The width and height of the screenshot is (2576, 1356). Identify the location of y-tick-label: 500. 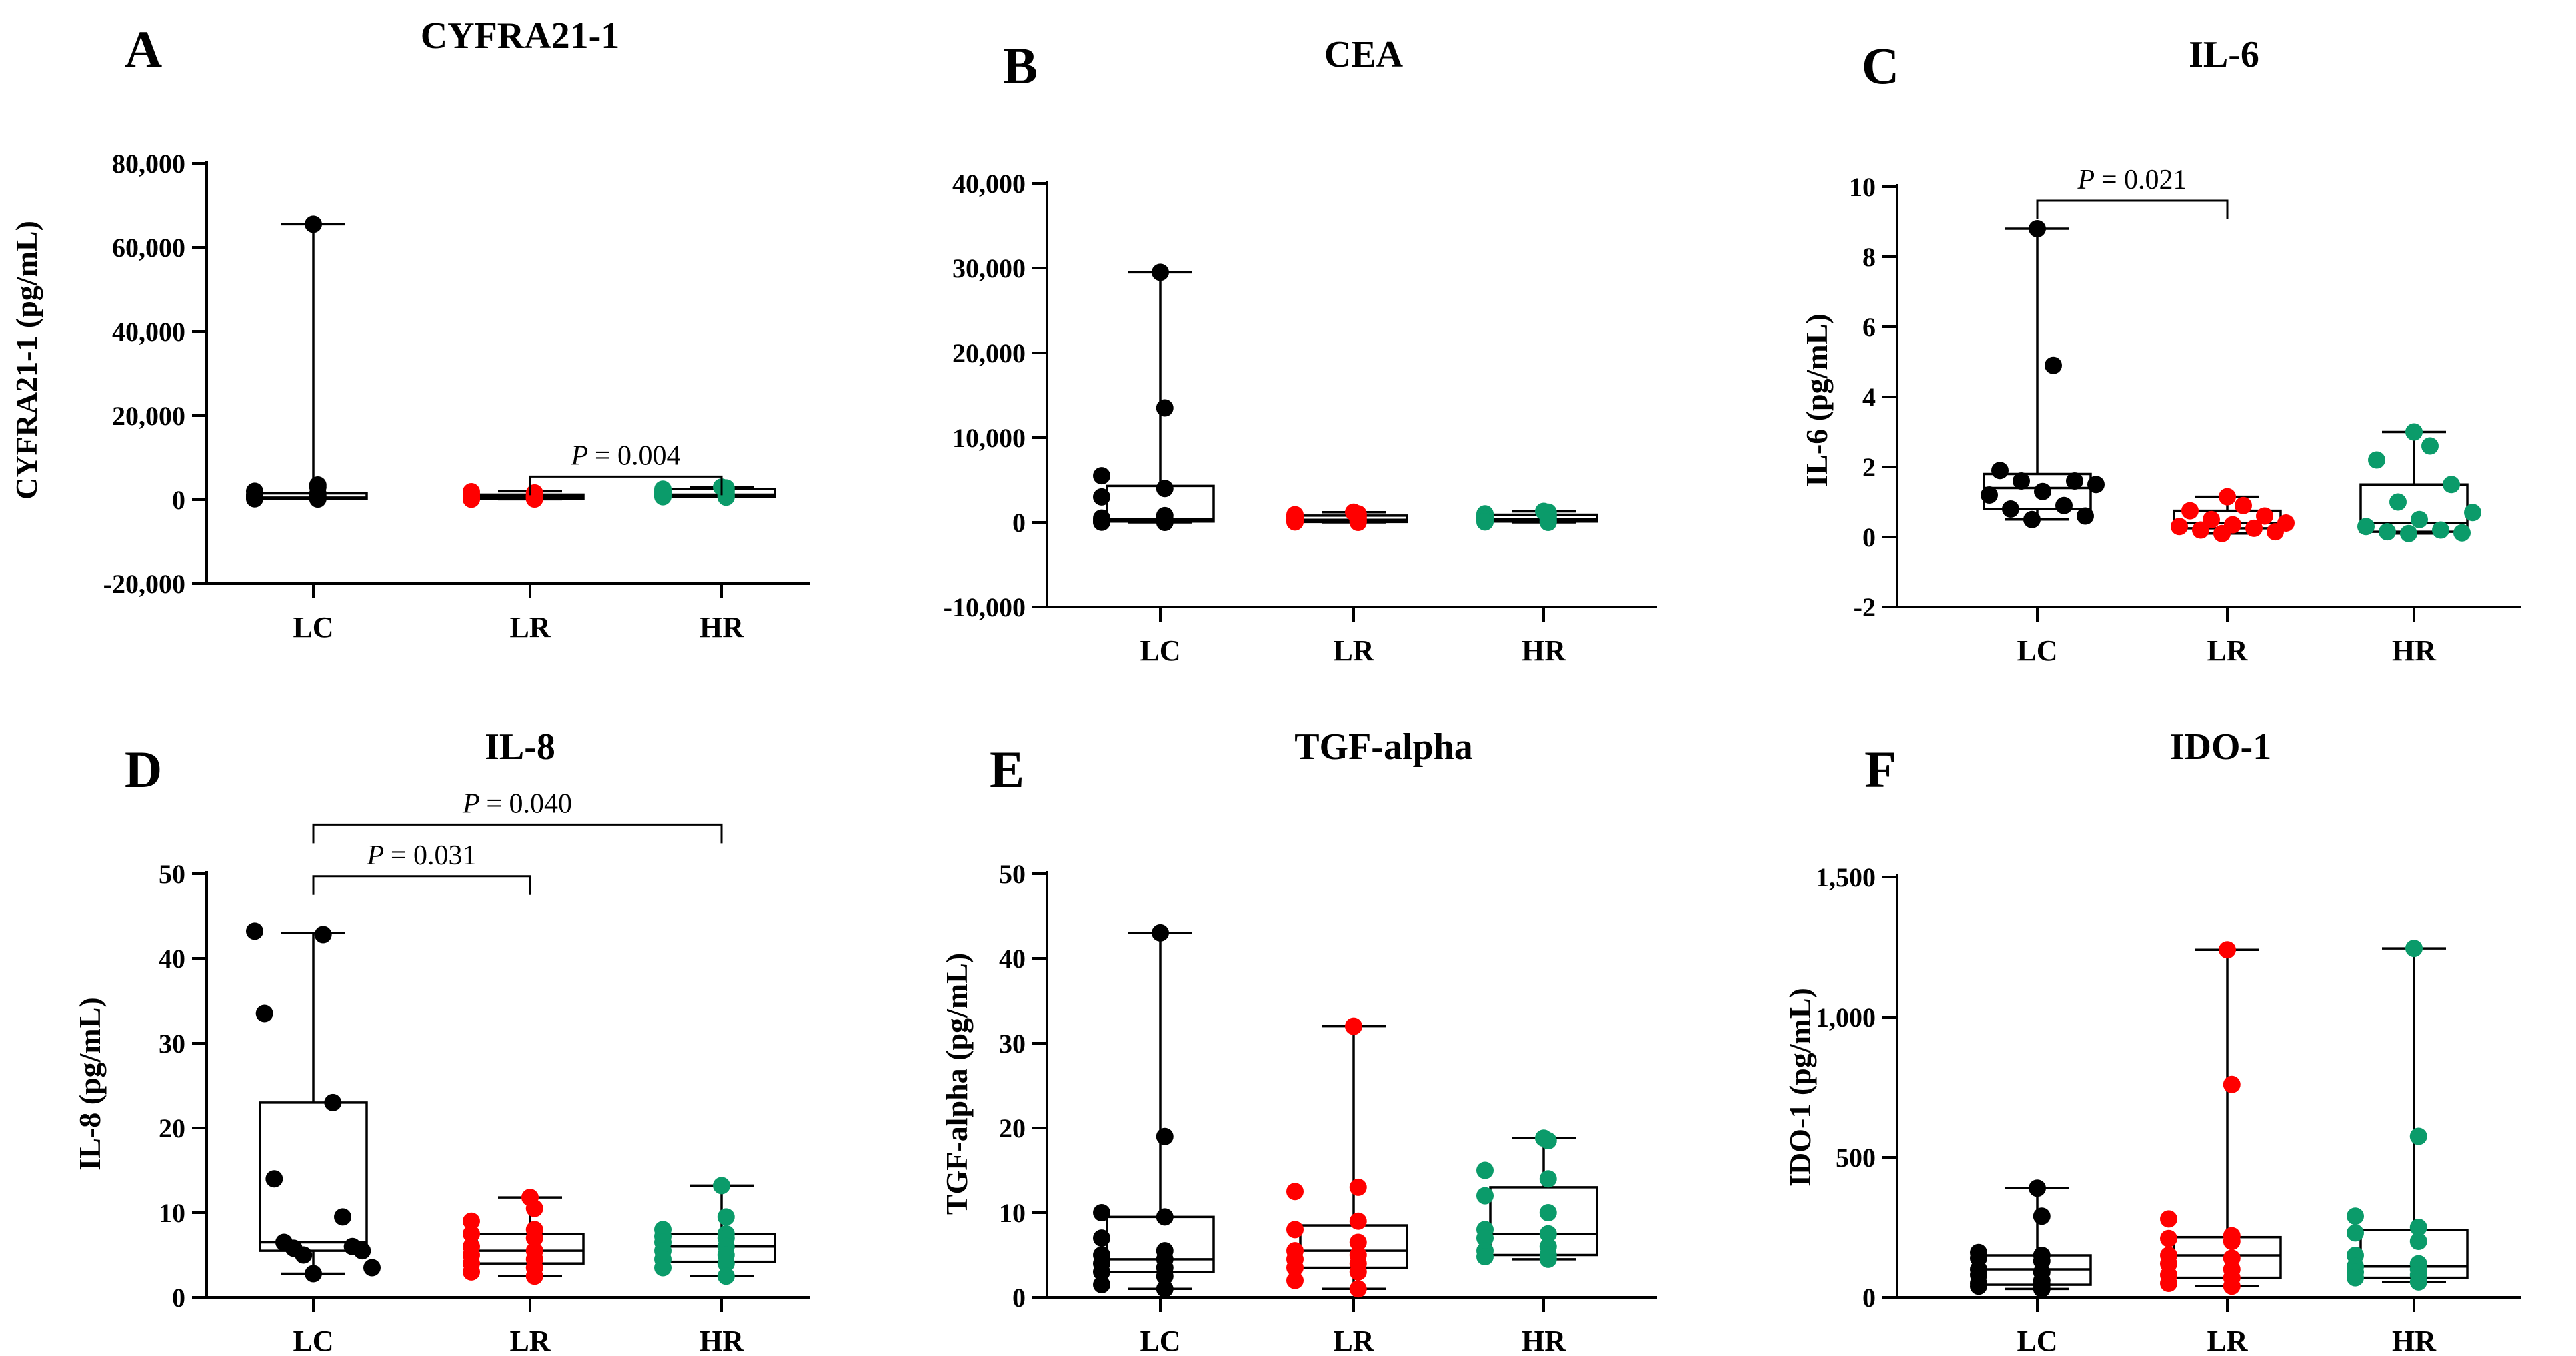
(1856, 1158).